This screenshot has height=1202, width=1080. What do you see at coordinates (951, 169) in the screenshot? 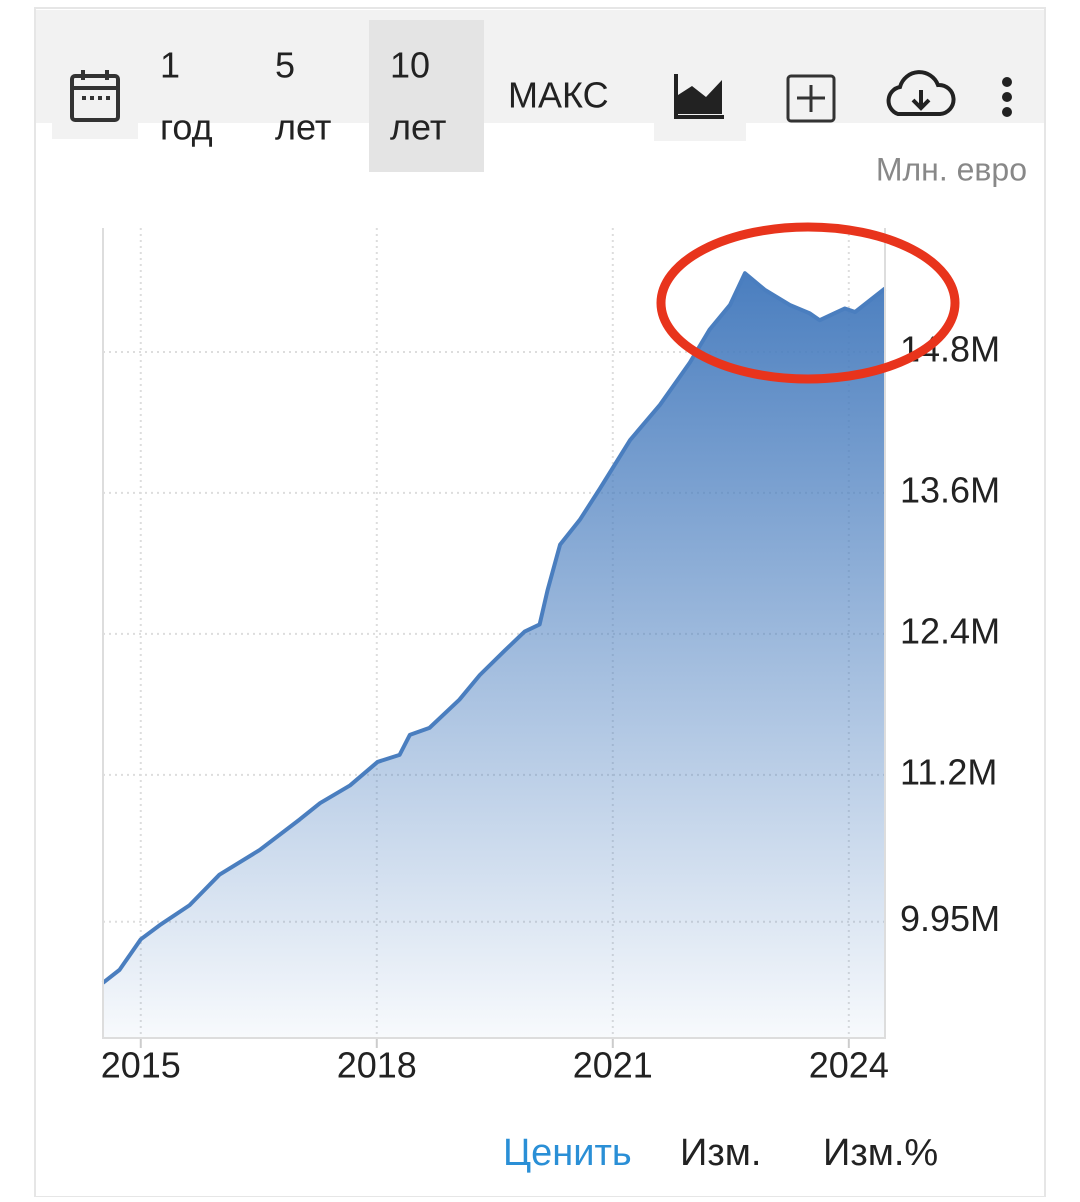
I see `unit-label: Млн. евро` at bounding box center [951, 169].